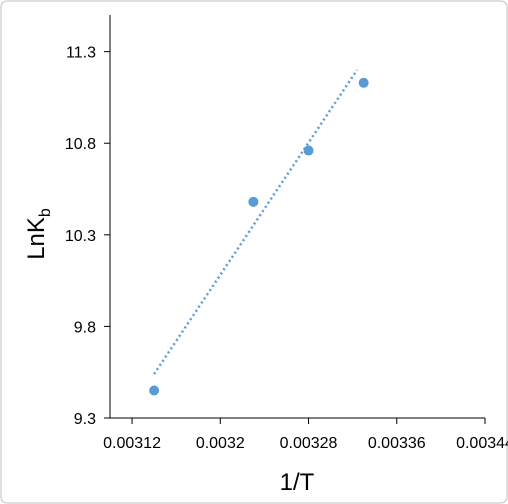 Image resolution: width=508 pixels, height=504 pixels. What do you see at coordinates (80, 144) in the screenshot?
I see `y-tick-label: 10.8` at bounding box center [80, 144].